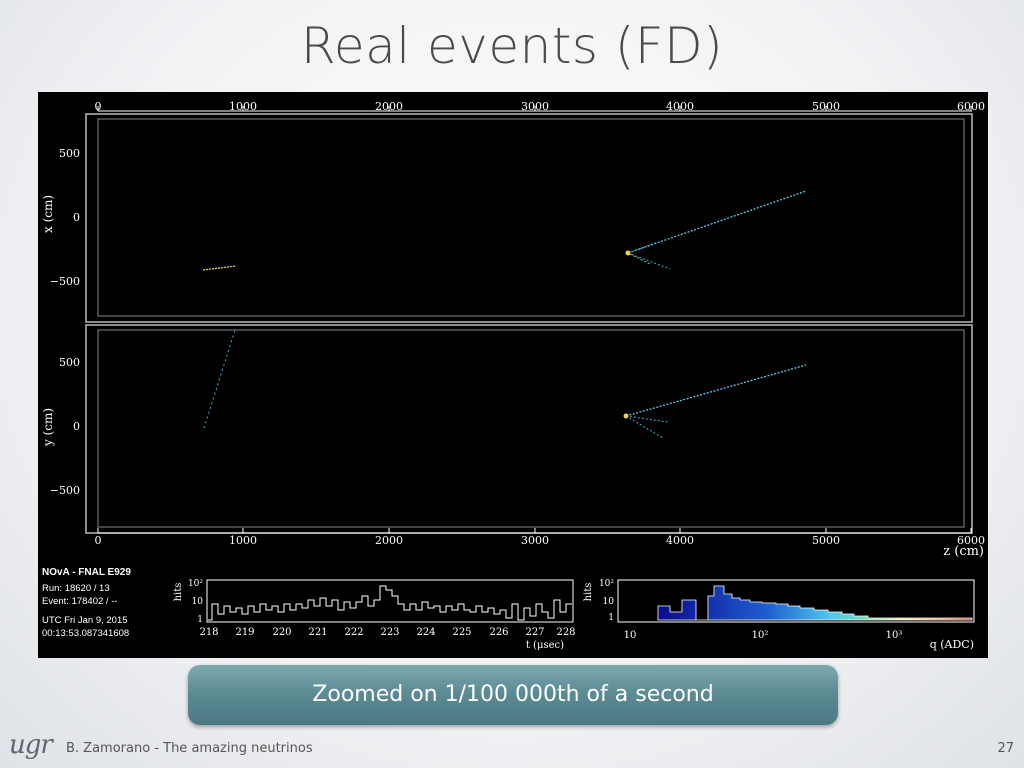 The image size is (1024, 768). What do you see at coordinates (189, 748) in the screenshot?
I see `footer-author: B. Zamorano - The amazing neutrinos` at bounding box center [189, 748].